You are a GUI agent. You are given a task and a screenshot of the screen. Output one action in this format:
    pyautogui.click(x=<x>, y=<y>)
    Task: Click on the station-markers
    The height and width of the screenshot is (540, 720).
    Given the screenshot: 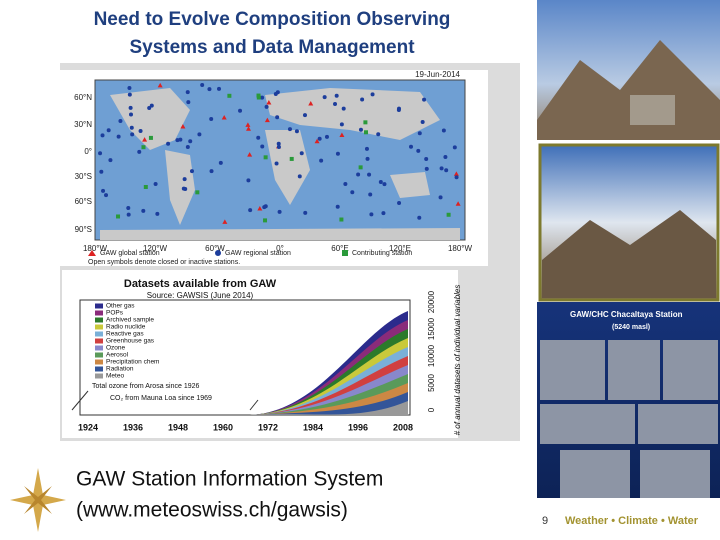 What is the action you would take?
    pyautogui.click(x=279, y=153)
    